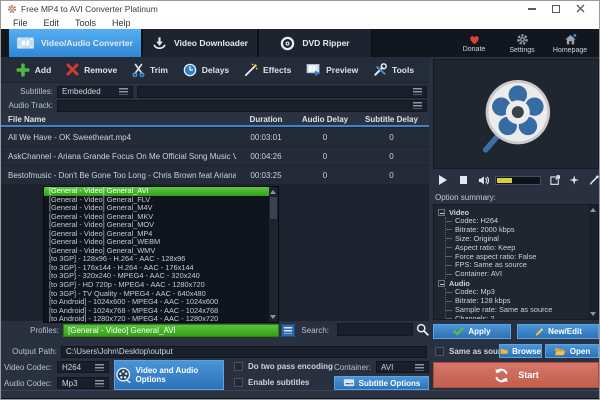 This screenshot has width=600, height=400. What do you see at coordinates (288, 330) in the screenshot?
I see `profile-menu-button` at bounding box center [288, 330].